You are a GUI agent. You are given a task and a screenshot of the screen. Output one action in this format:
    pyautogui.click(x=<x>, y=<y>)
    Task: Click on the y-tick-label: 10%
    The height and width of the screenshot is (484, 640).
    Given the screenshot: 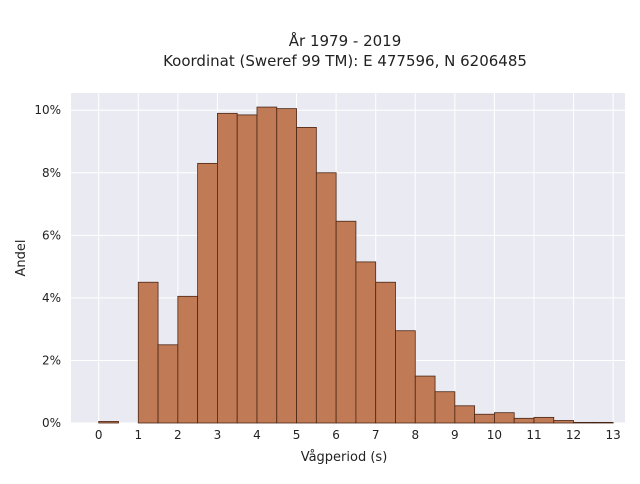 What is the action you would take?
    pyautogui.click(x=47, y=110)
    